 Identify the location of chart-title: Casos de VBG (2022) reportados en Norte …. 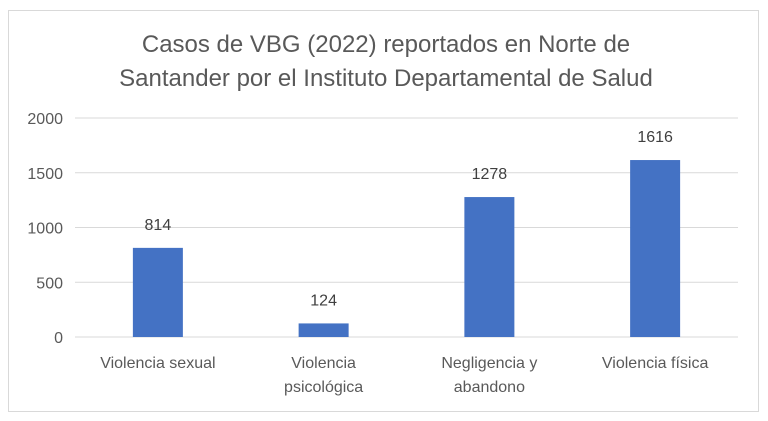
(386, 61).